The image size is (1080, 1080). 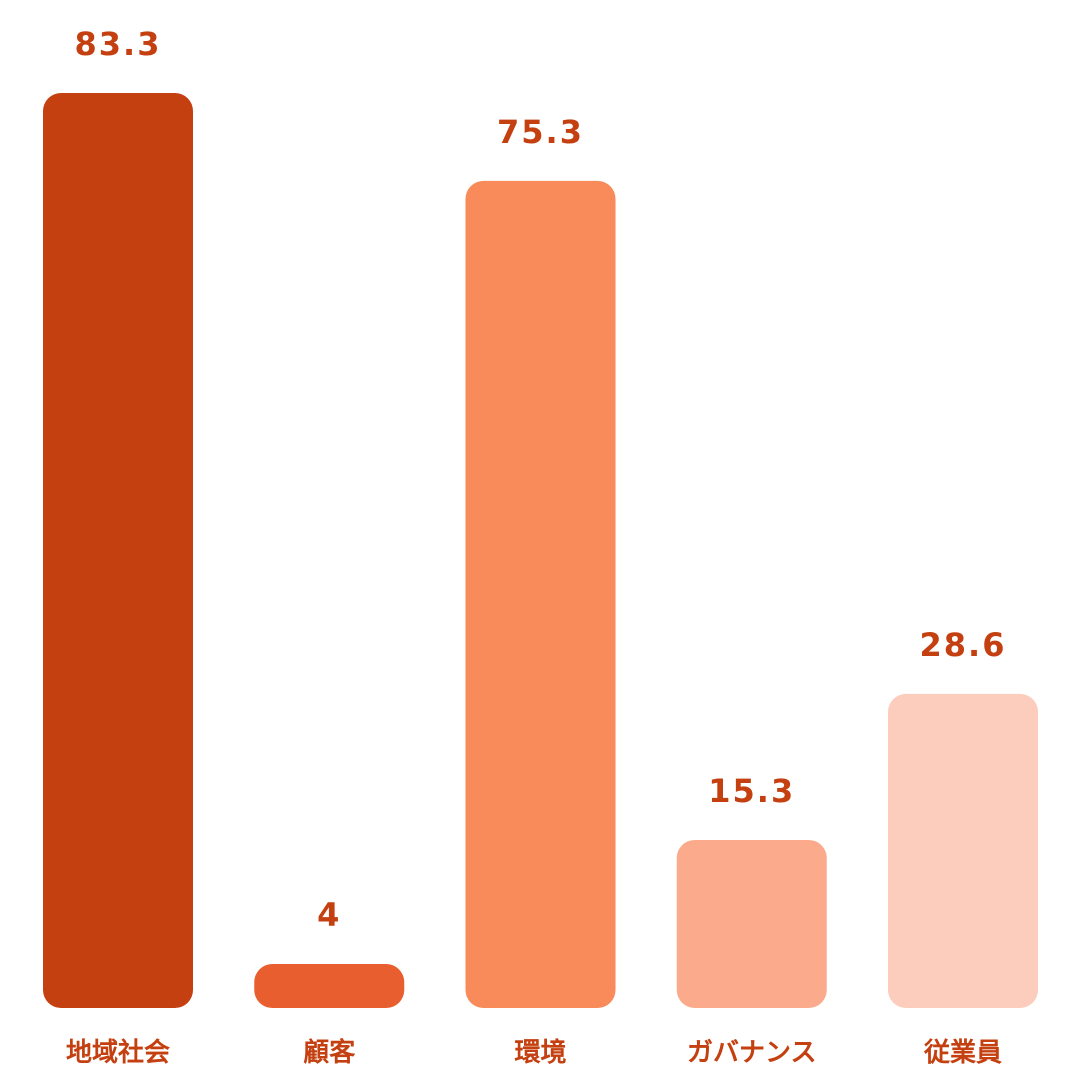 What do you see at coordinates (962, 1053) in the screenshot?
I see `category-label: 従業員` at bounding box center [962, 1053].